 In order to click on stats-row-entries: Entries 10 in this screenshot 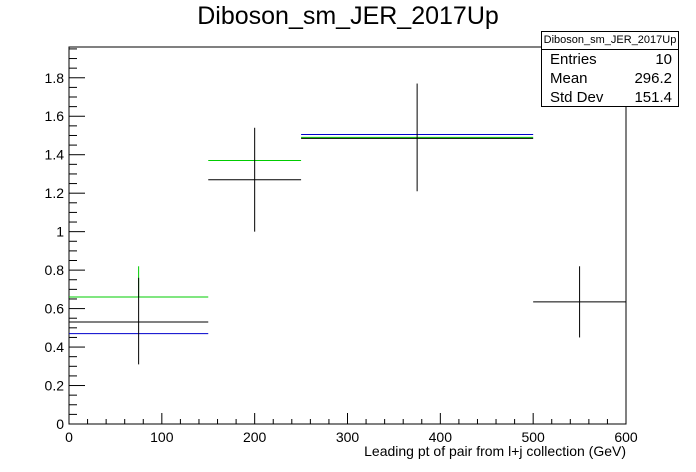, I will do `click(610, 59)`.